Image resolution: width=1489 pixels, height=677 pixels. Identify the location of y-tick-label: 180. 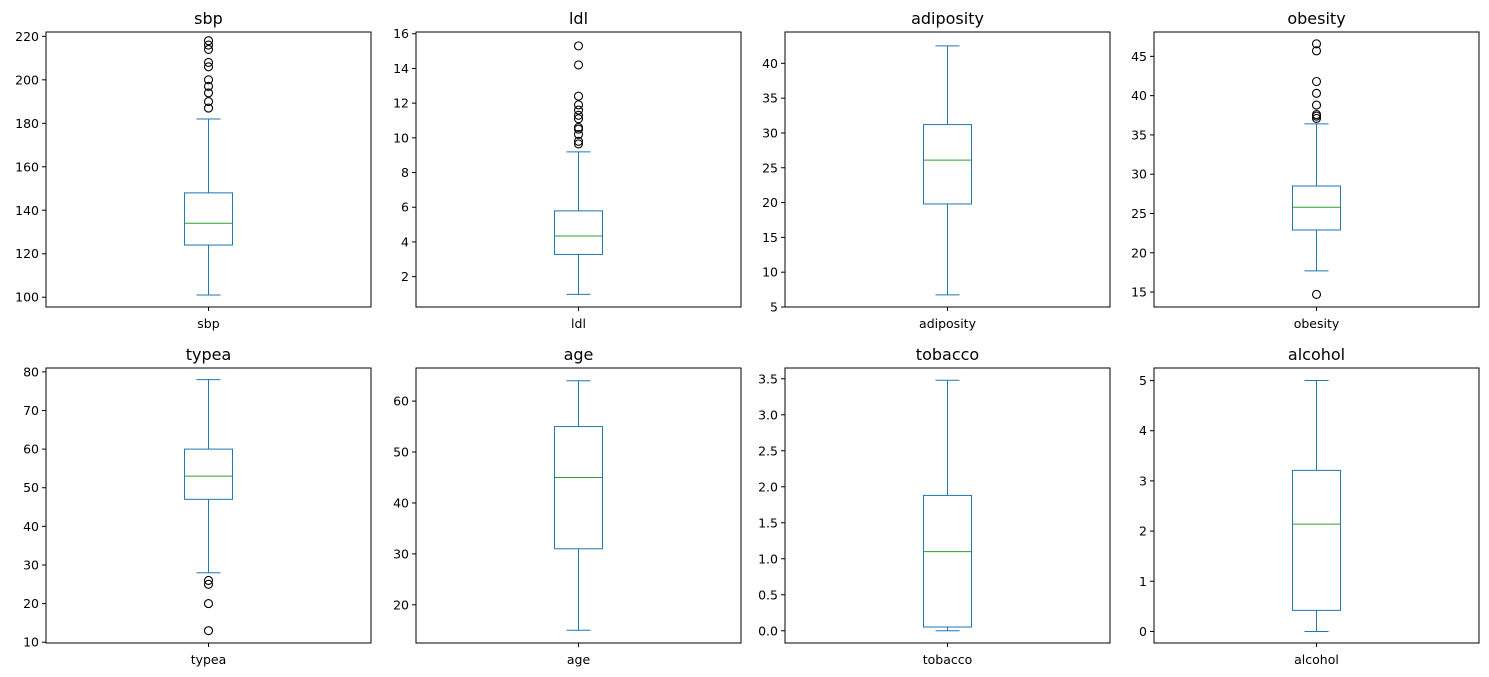
(27, 123).